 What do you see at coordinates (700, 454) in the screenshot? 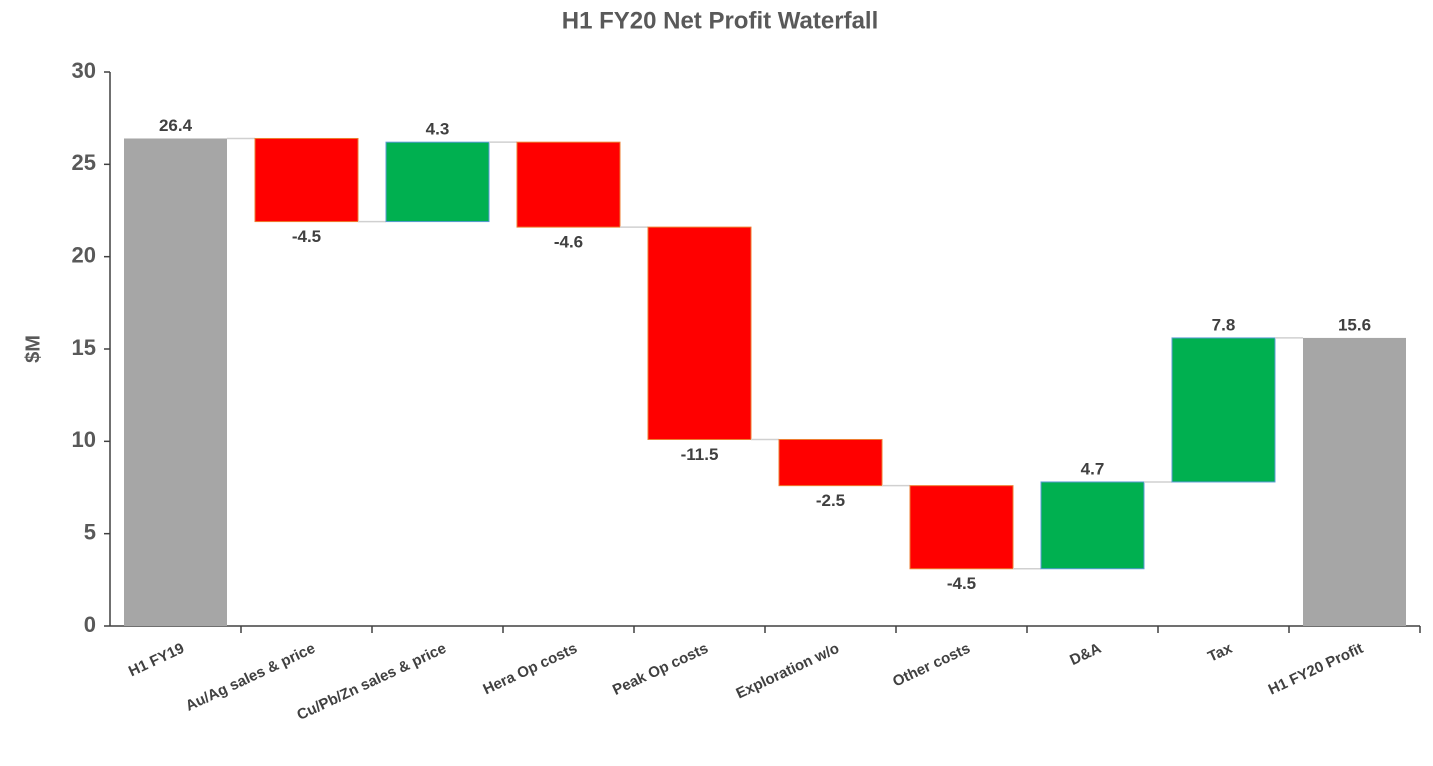
I see `value-label: -11.5` at bounding box center [700, 454].